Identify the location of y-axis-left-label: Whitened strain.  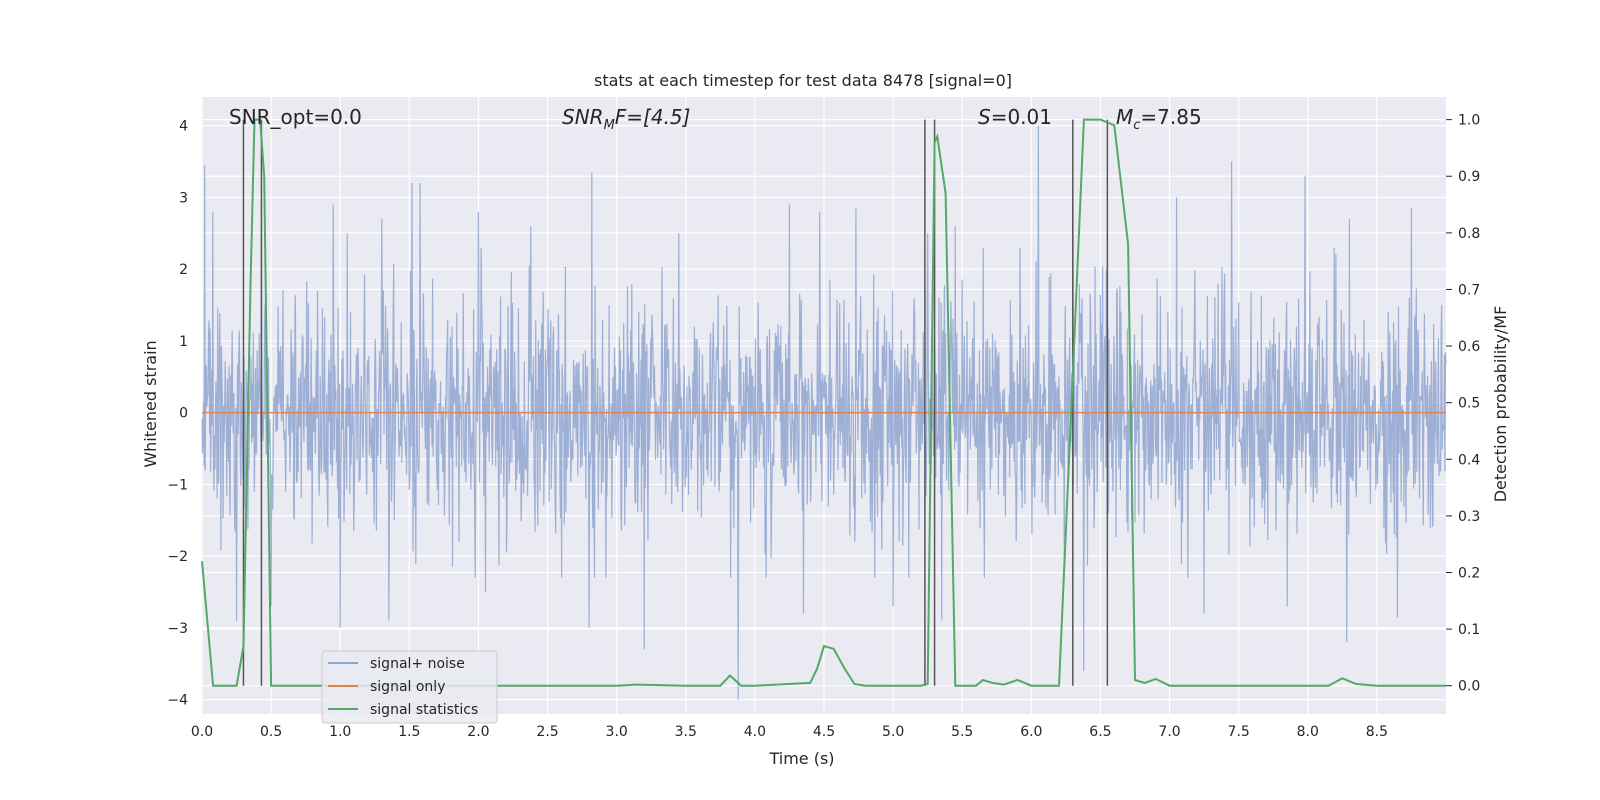
(150, 403).